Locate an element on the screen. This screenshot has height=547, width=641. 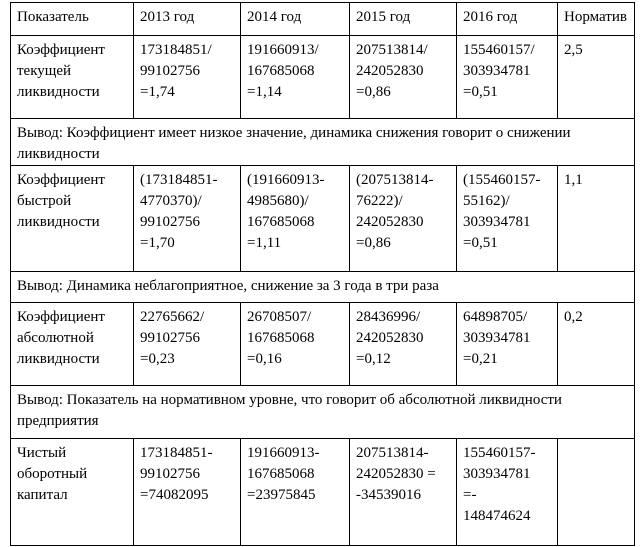
header-cell: 2015 год is located at coordinates (403, 19).